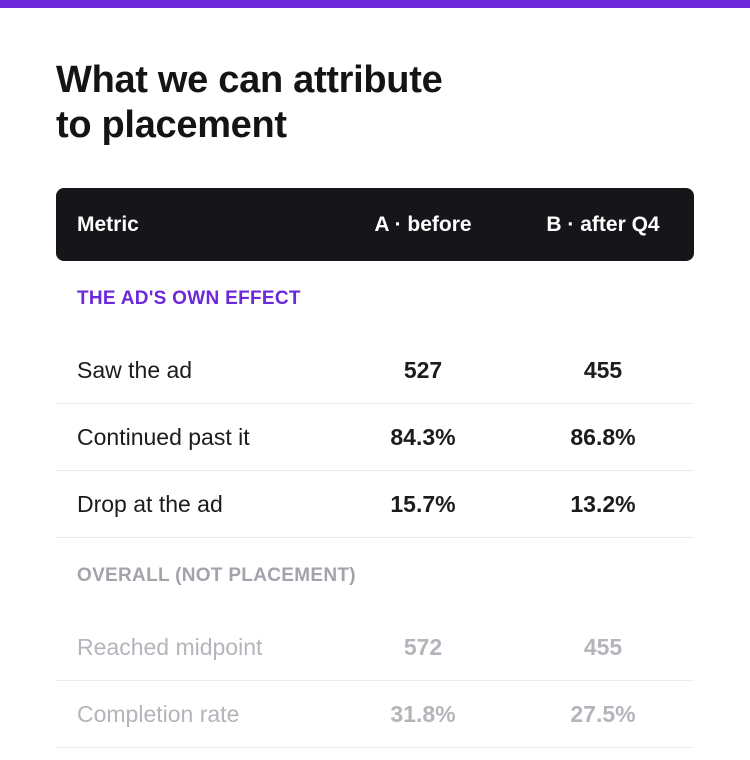 The image size is (750, 760). Describe the element at coordinates (189, 298) in the screenshot. I see `section-label-ad-effect: THE AD'S OWN EFFECT` at that location.